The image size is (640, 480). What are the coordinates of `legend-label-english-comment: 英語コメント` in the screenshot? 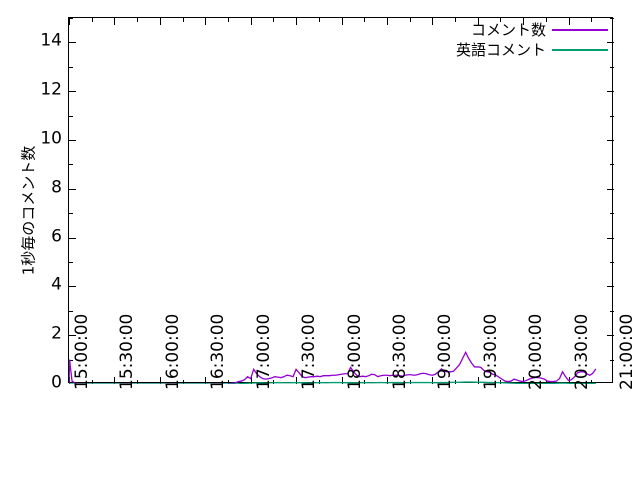 It's located at (500, 49).